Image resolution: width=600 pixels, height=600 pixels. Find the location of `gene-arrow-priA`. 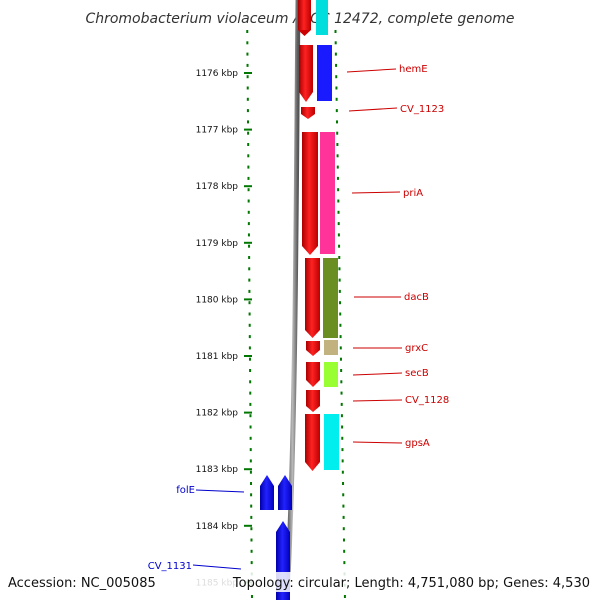

gene-arrow-priA is located at coordinates (310, 193).